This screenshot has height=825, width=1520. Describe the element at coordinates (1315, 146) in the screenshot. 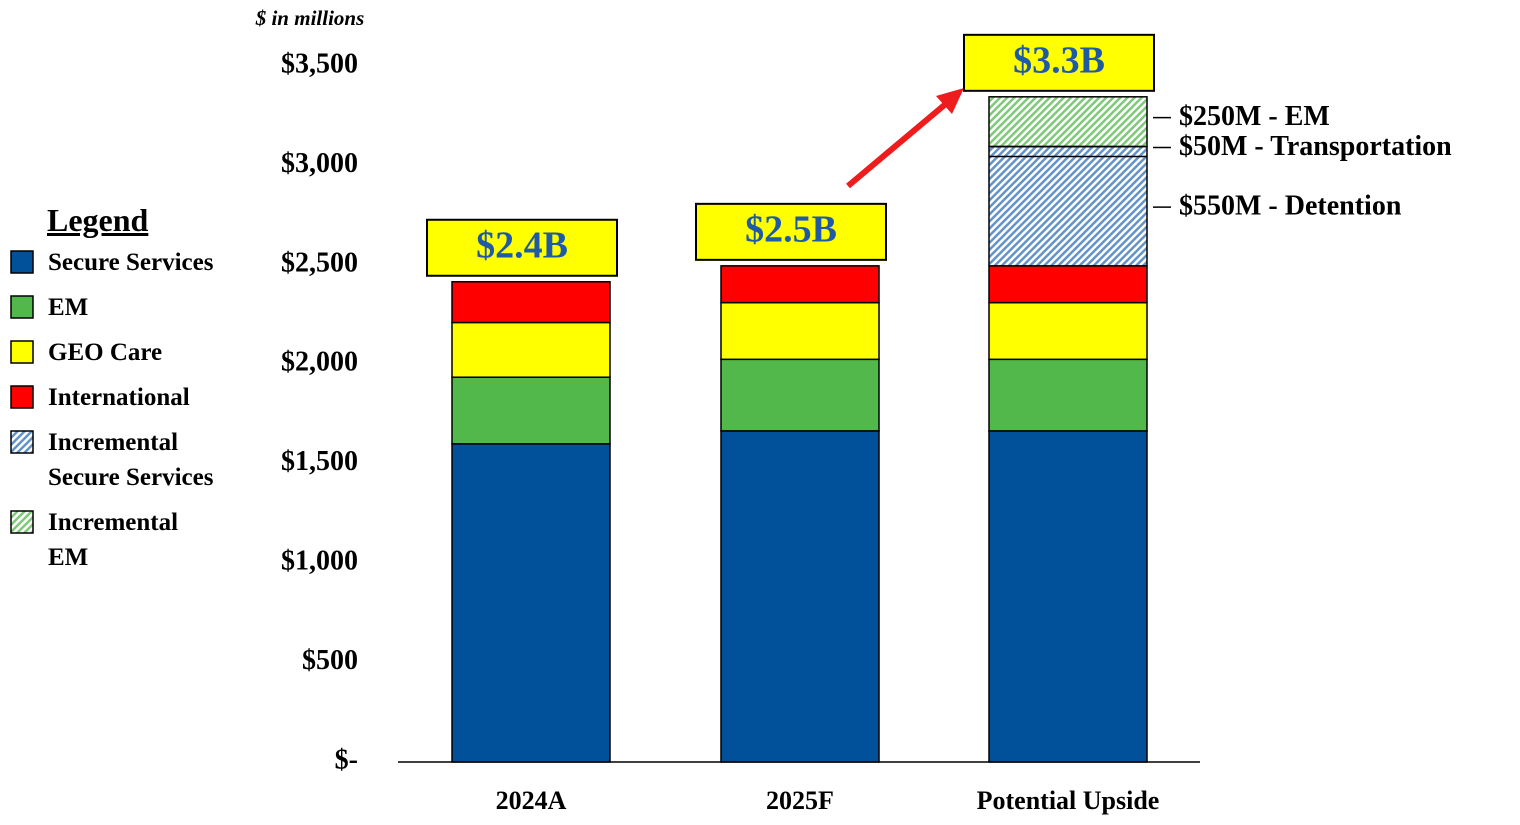

I see `annotation: $50M - Transportation` at that location.